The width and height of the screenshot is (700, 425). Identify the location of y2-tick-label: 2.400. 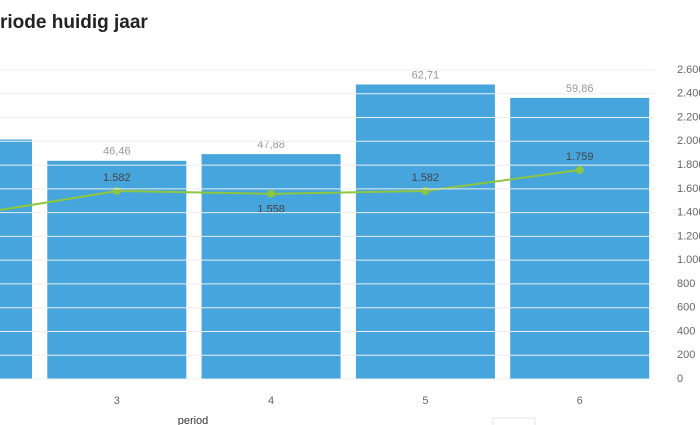
(688, 94).